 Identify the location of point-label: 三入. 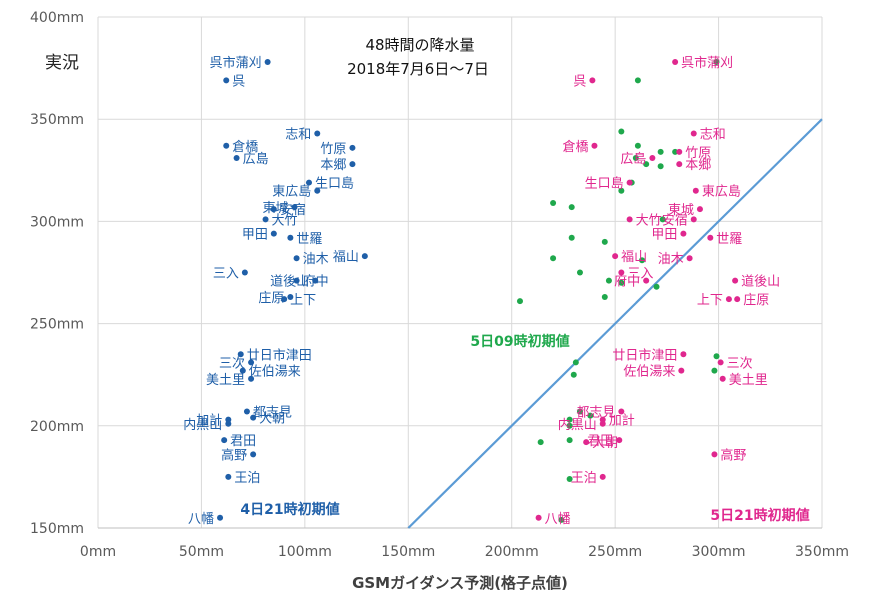
(226, 274).